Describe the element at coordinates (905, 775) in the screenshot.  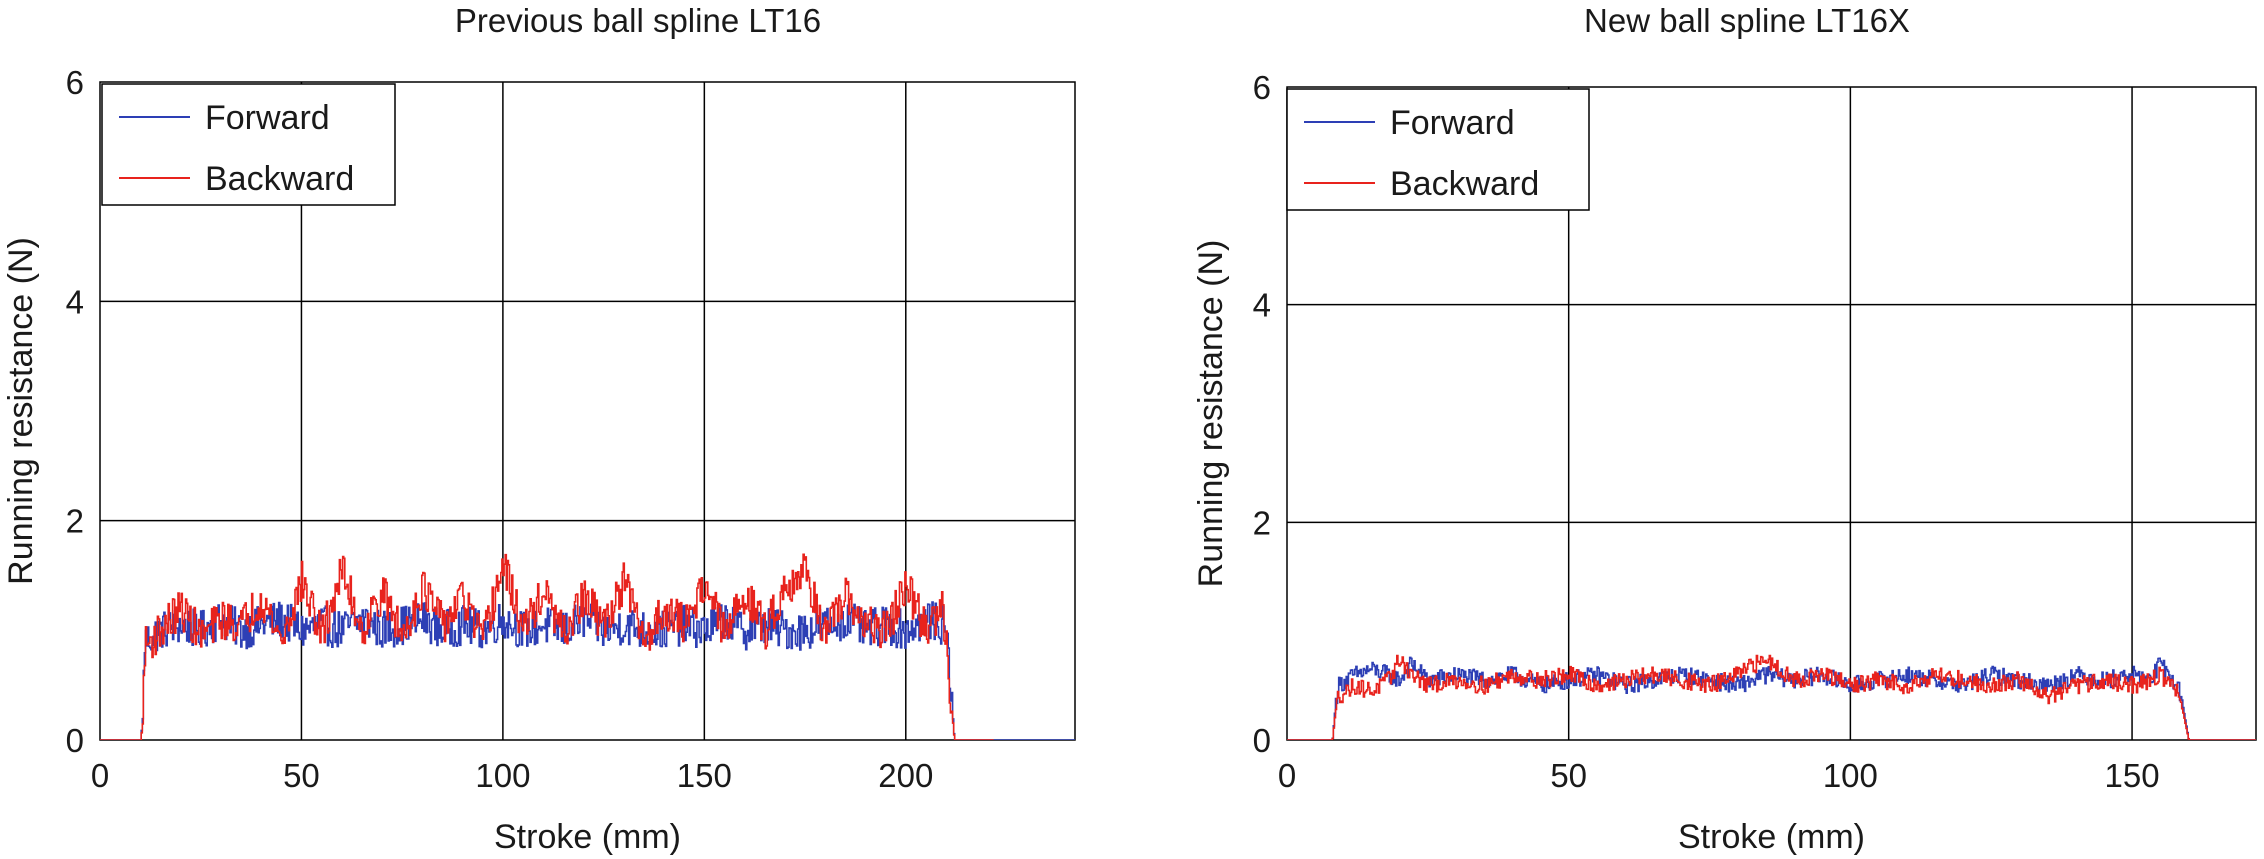
I see `x-tick-label: 200` at that location.